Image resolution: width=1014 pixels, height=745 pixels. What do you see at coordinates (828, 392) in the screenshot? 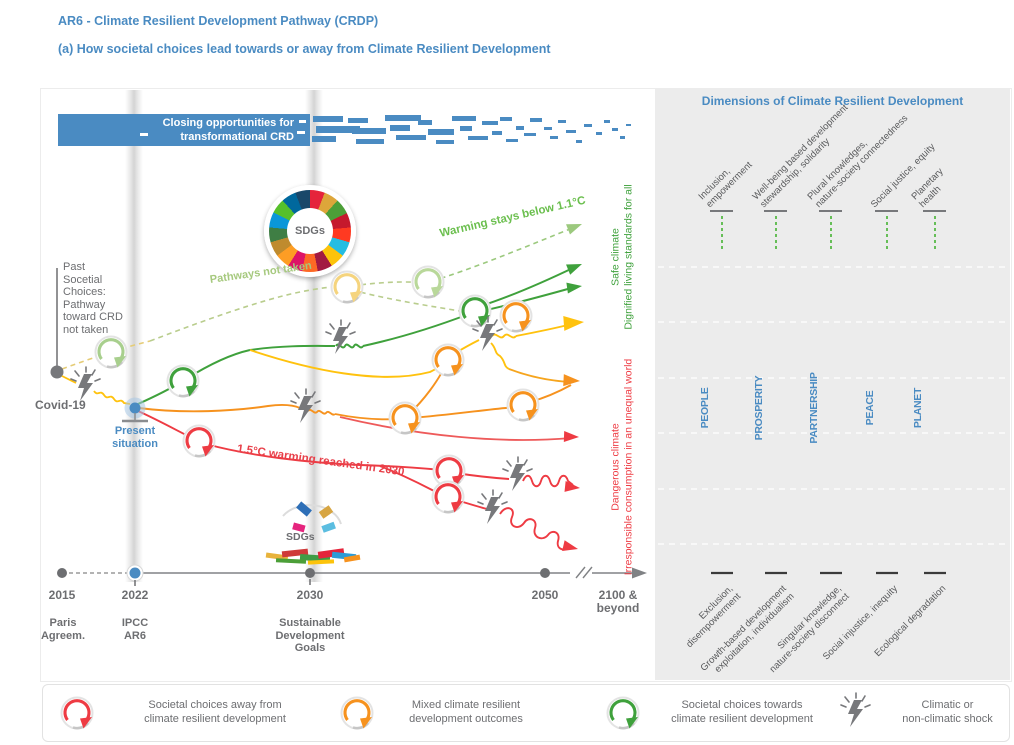
I see `dimension-columns` at bounding box center [828, 392].